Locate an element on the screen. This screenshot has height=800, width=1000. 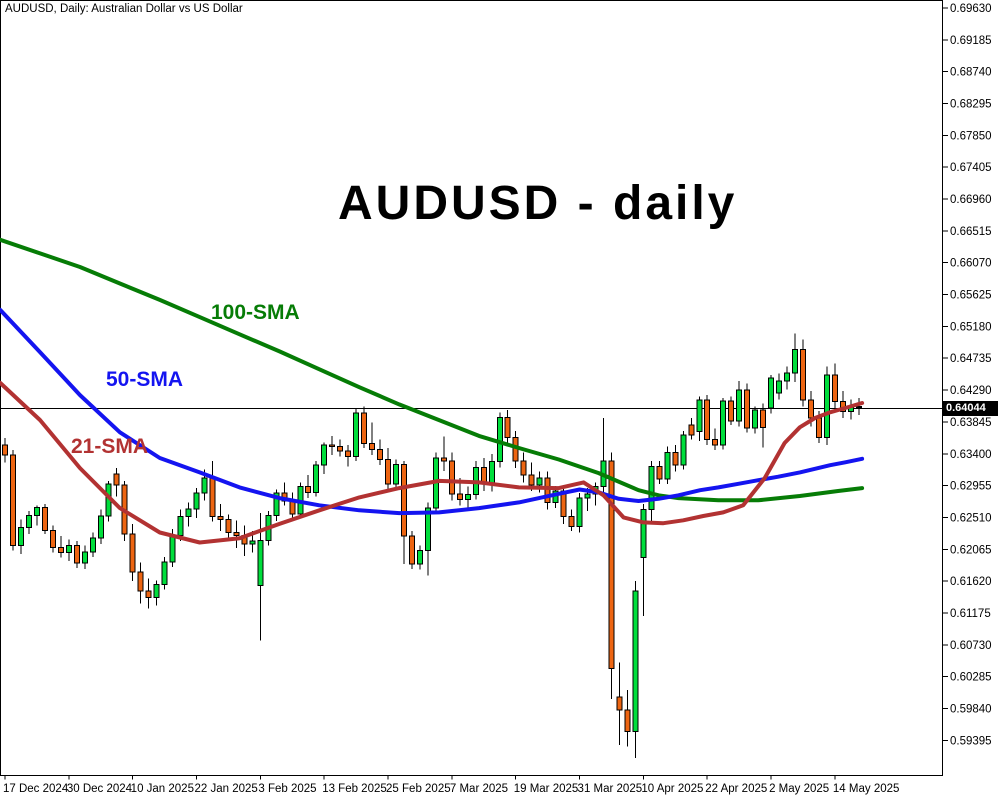
date-axis-label: 25 Feb 2025 is located at coordinates (418, 789).